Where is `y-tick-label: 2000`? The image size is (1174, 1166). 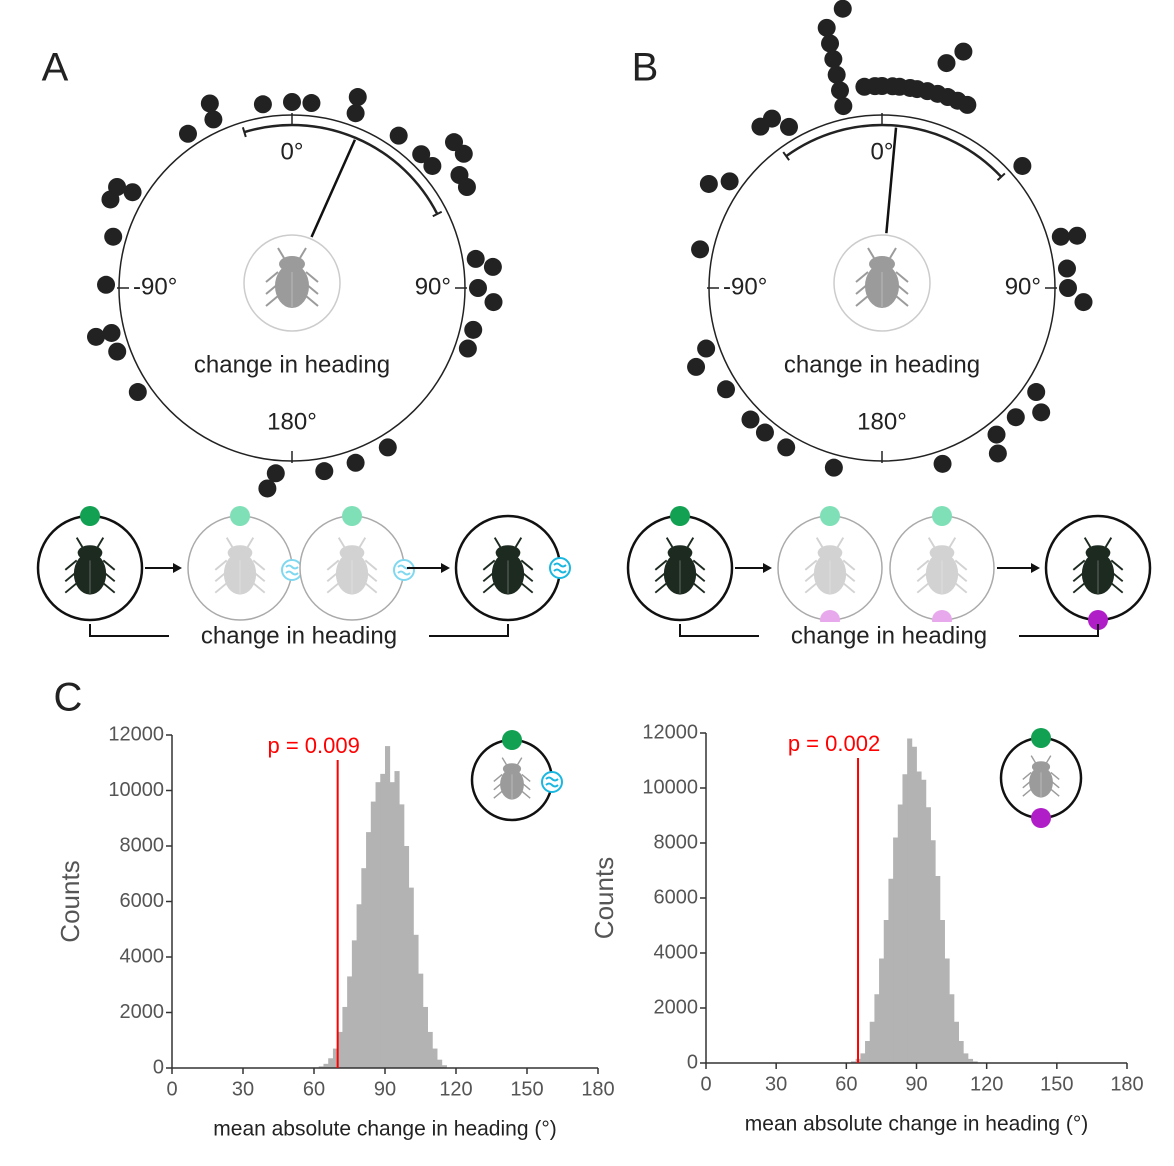 y-tick-label: 2000 is located at coordinates (676, 1007).